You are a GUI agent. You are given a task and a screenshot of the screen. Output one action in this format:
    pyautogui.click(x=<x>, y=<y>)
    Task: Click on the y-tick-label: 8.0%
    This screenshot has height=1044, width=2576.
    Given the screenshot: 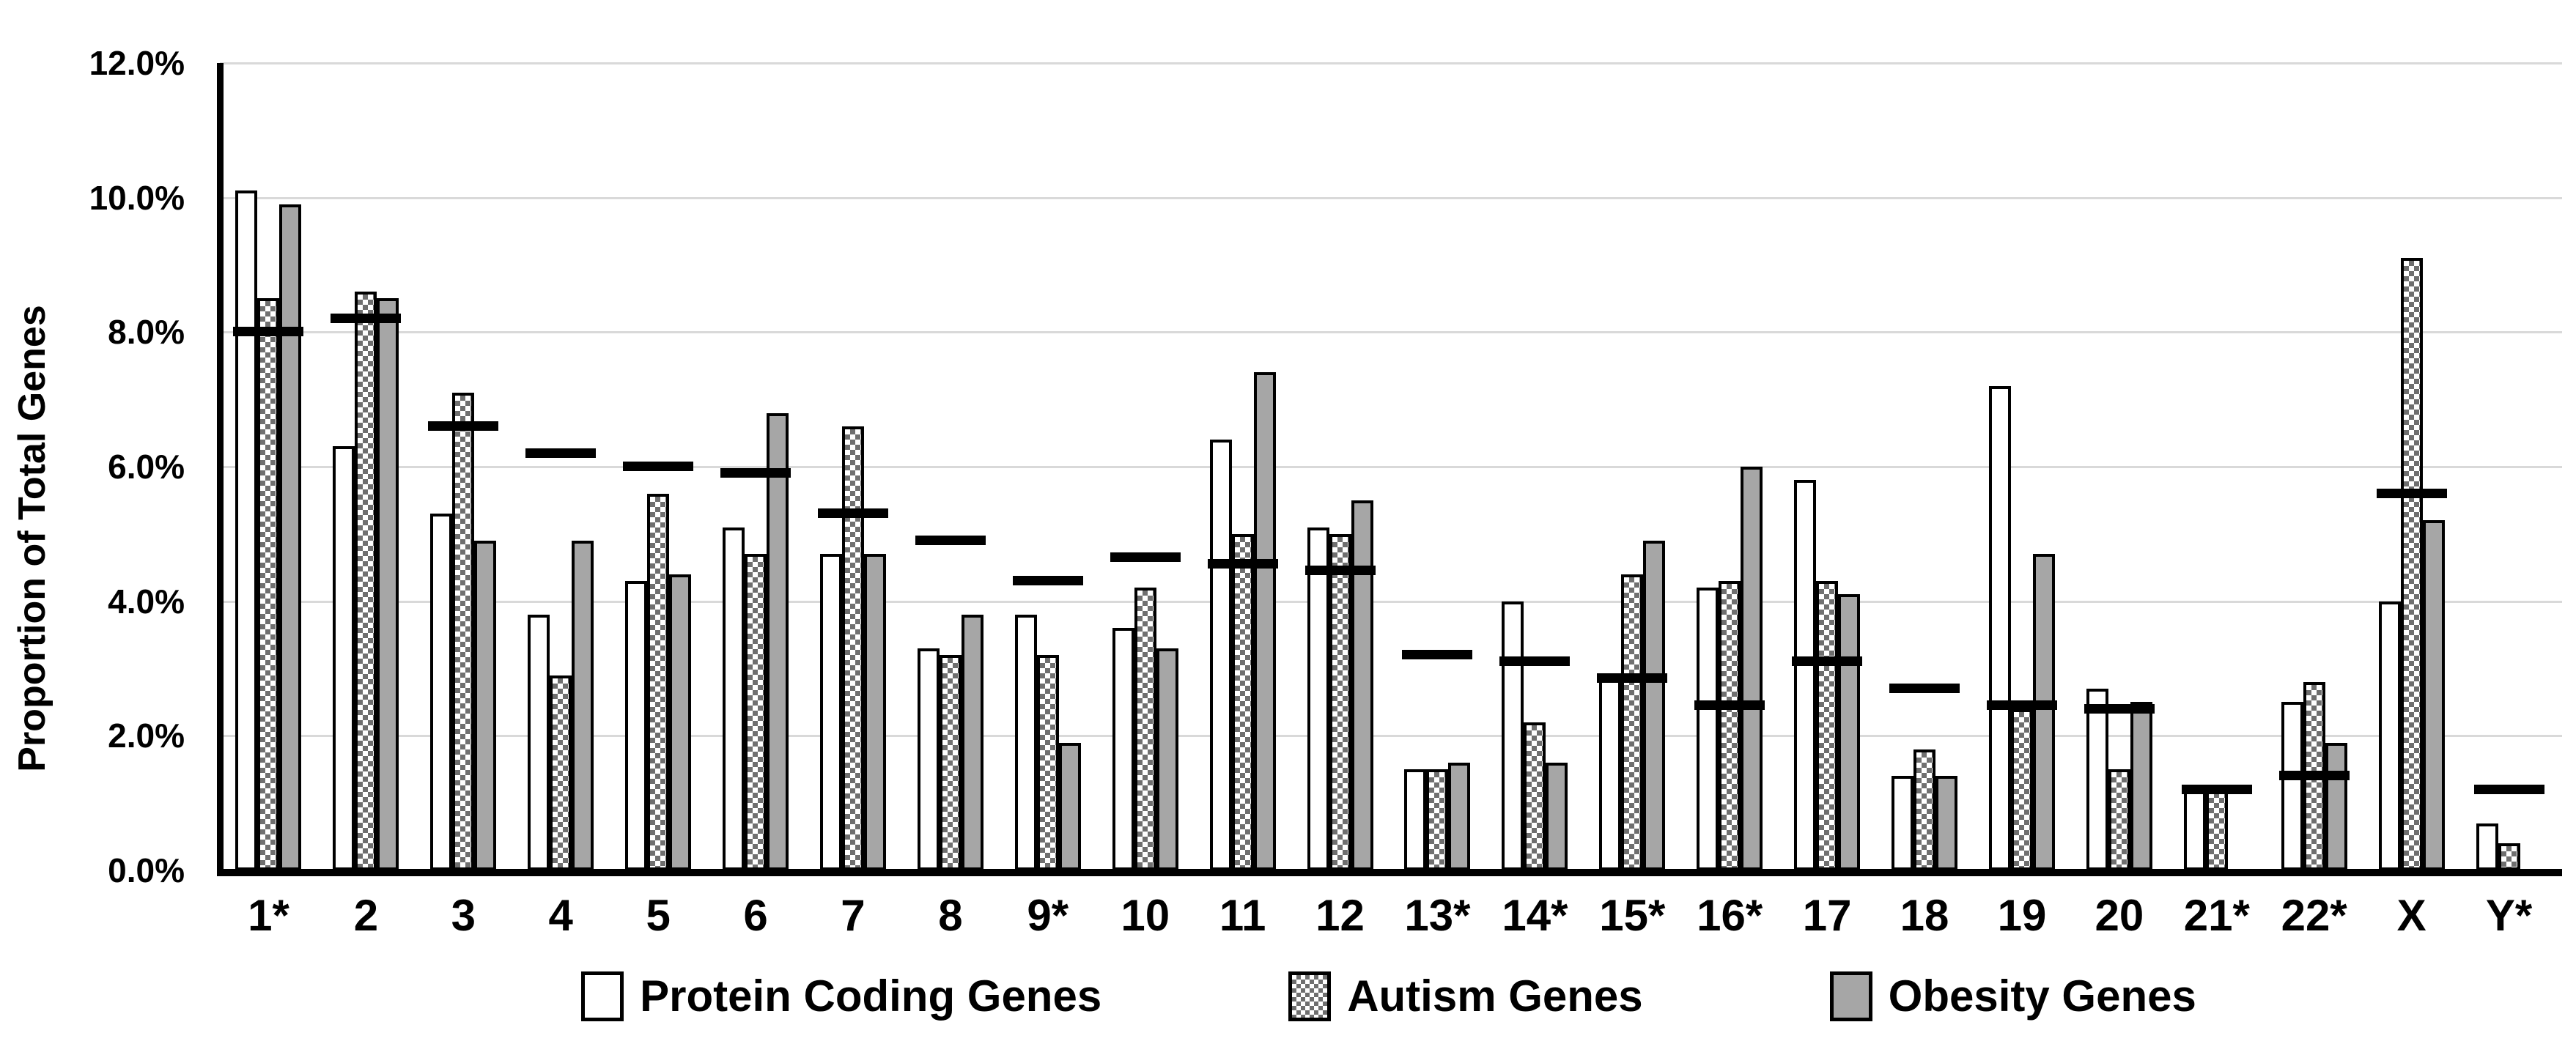 What is the action you would take?
    pyautogui.click(x=146, y=332)
    